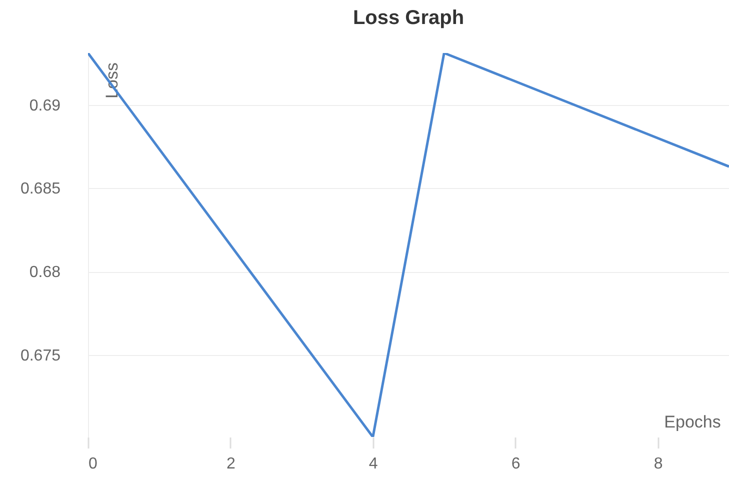  Describe the element at coordinates (93, 464) in the screenshot. I see `x-tick-label: 0` at that location.